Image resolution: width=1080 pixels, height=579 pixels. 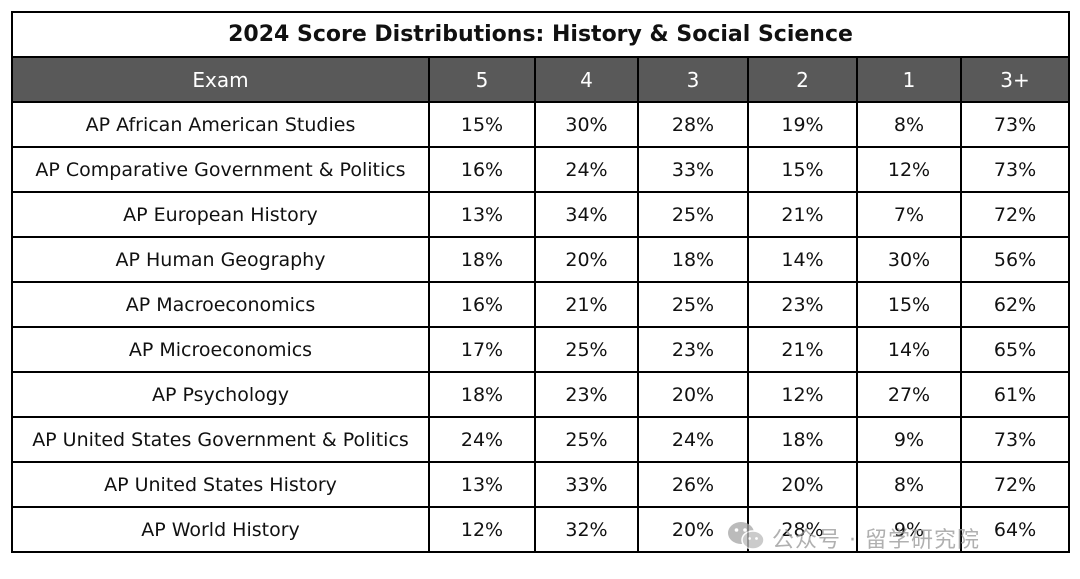 What do you see at coordinates (693, 439) in the screenshot?
I see `score-3-cell: 24%` at bounding box center [693, 439].